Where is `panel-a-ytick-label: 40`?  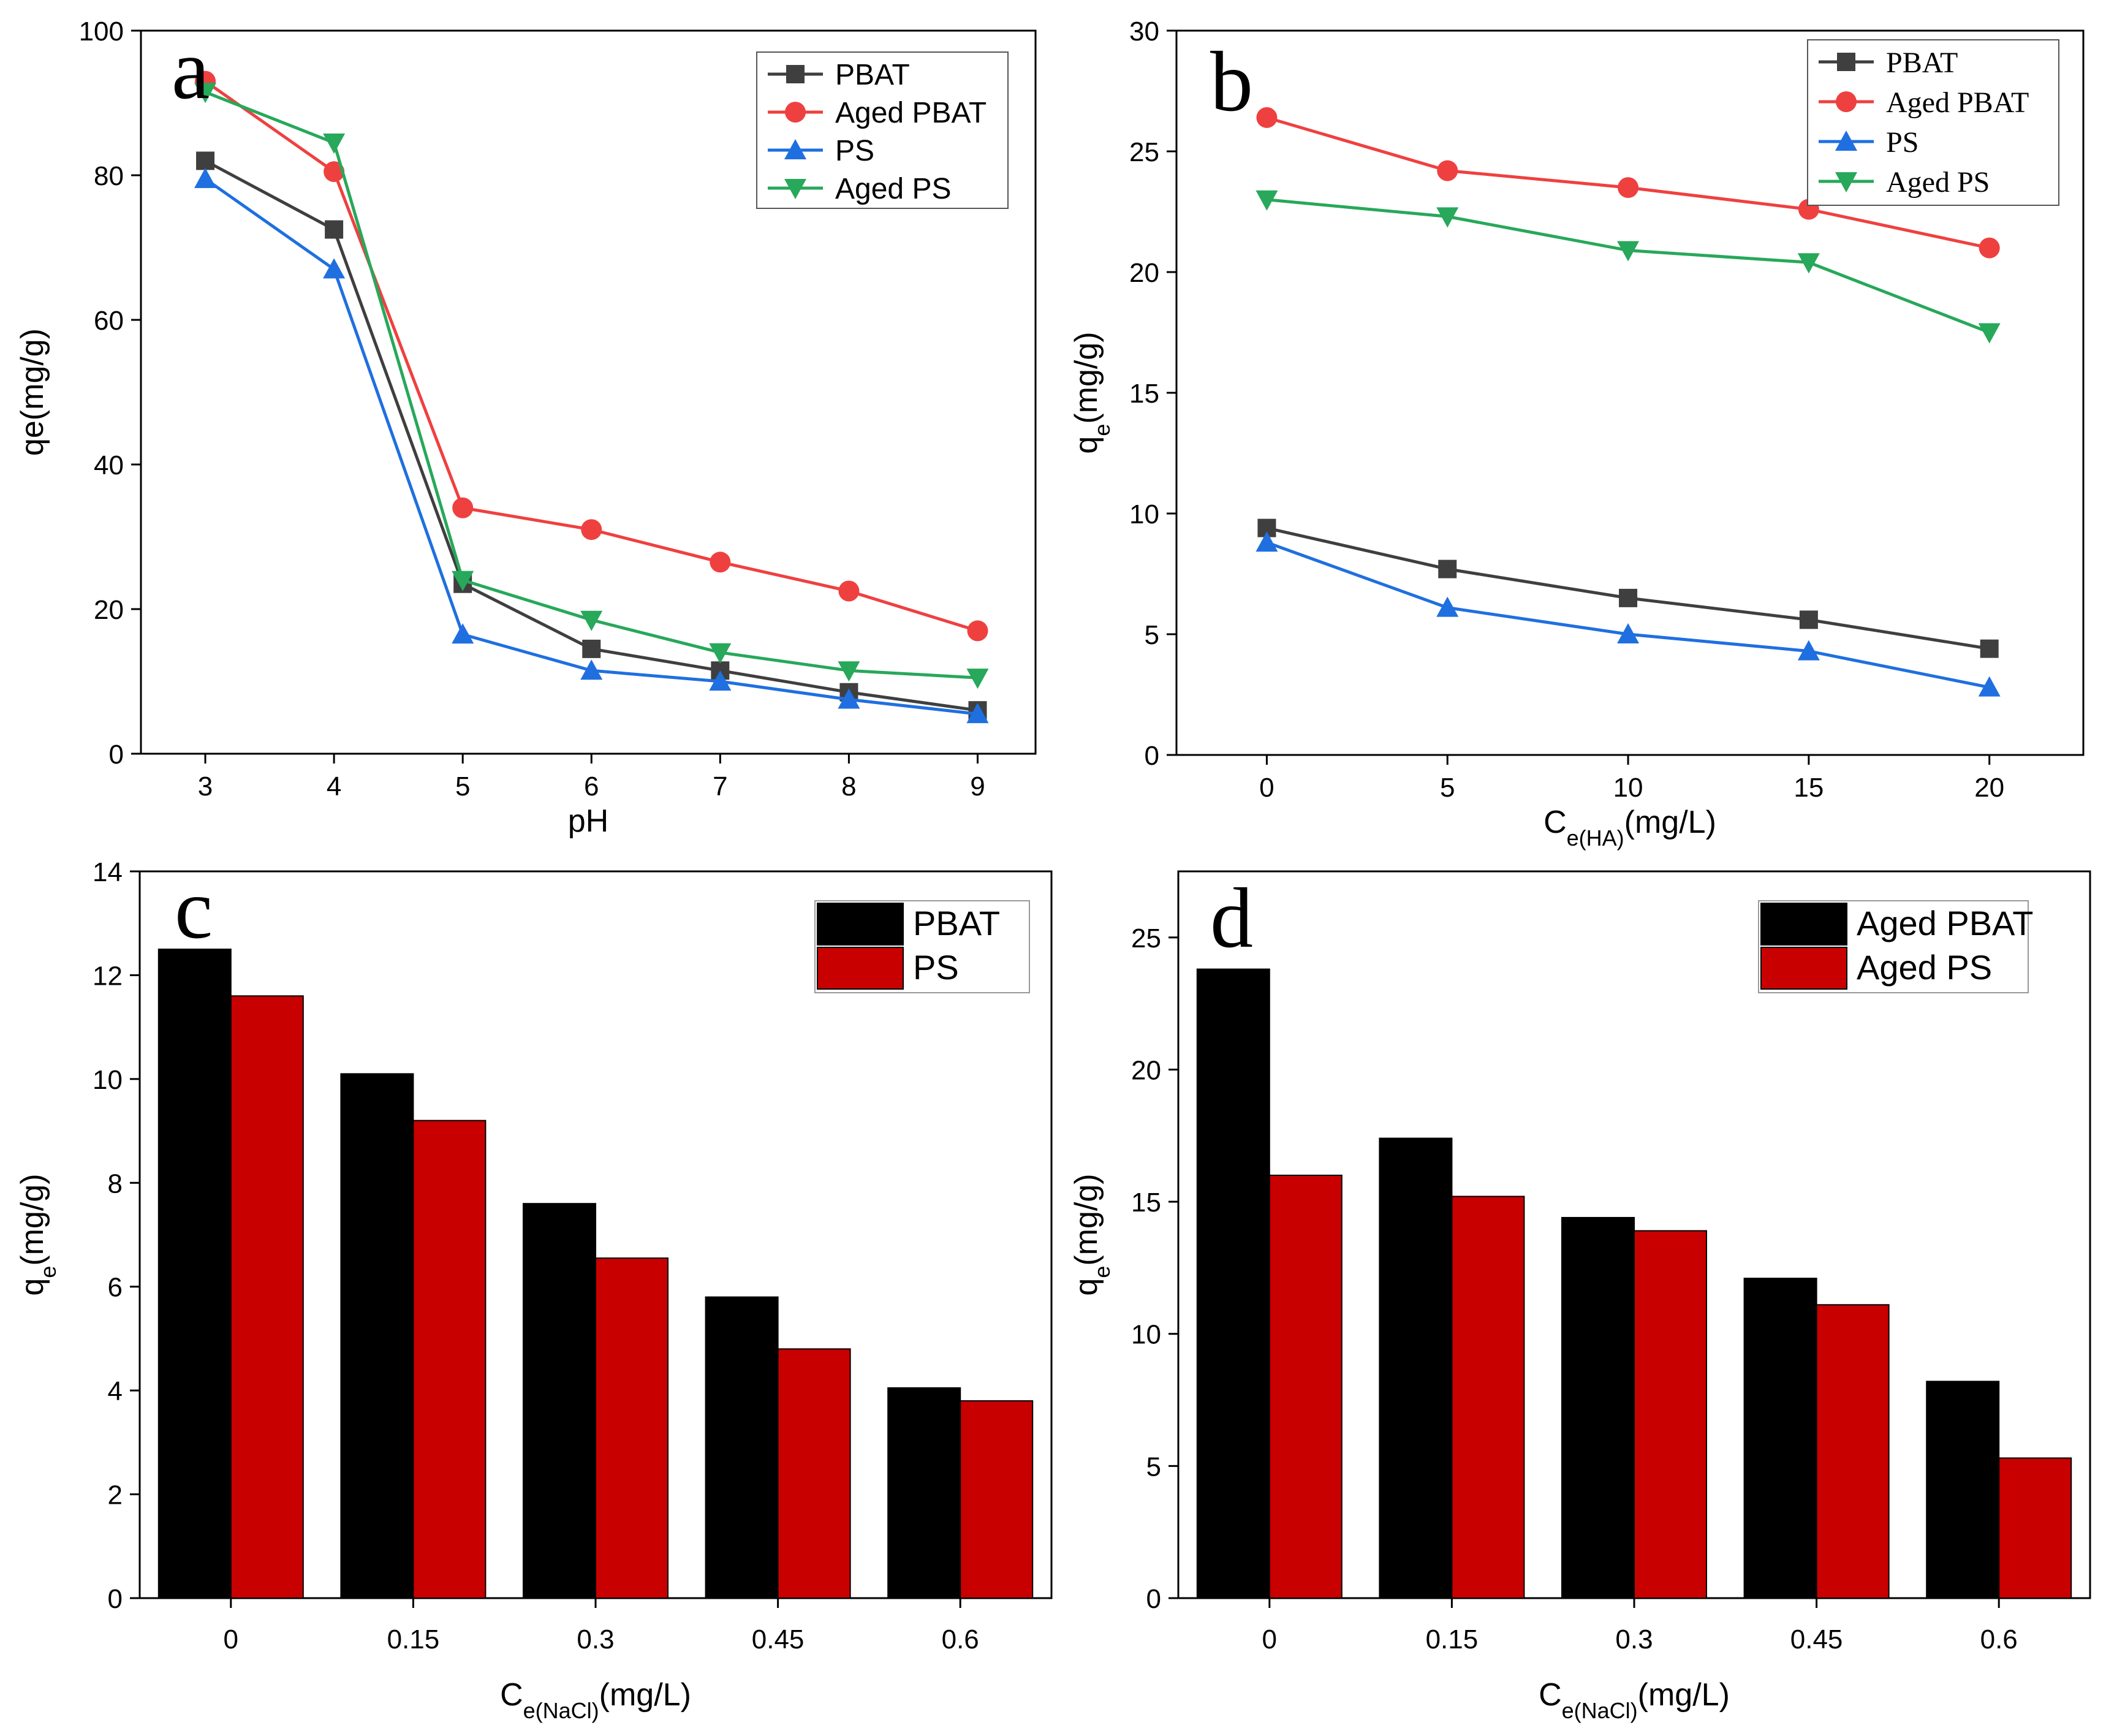 panel-a-ytick-label: 40 is located at coordinates (109, 465).